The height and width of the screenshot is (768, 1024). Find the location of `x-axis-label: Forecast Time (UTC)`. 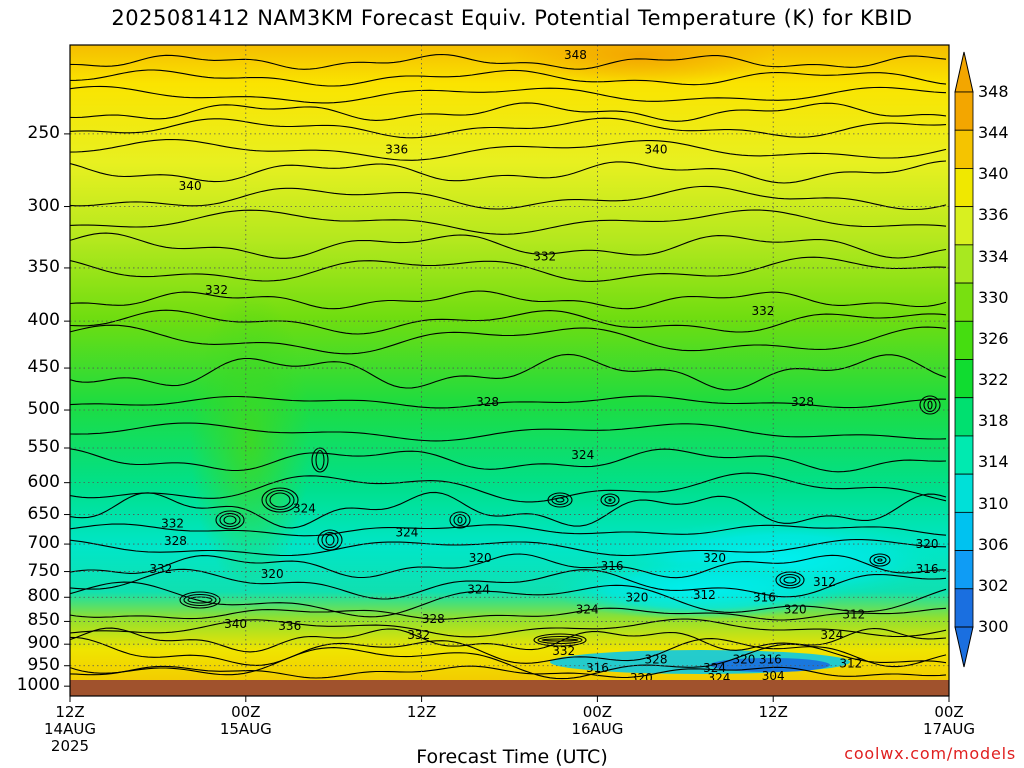

x-axis-label: Forecast Time (UTC) is located at coordinates (512, 757).